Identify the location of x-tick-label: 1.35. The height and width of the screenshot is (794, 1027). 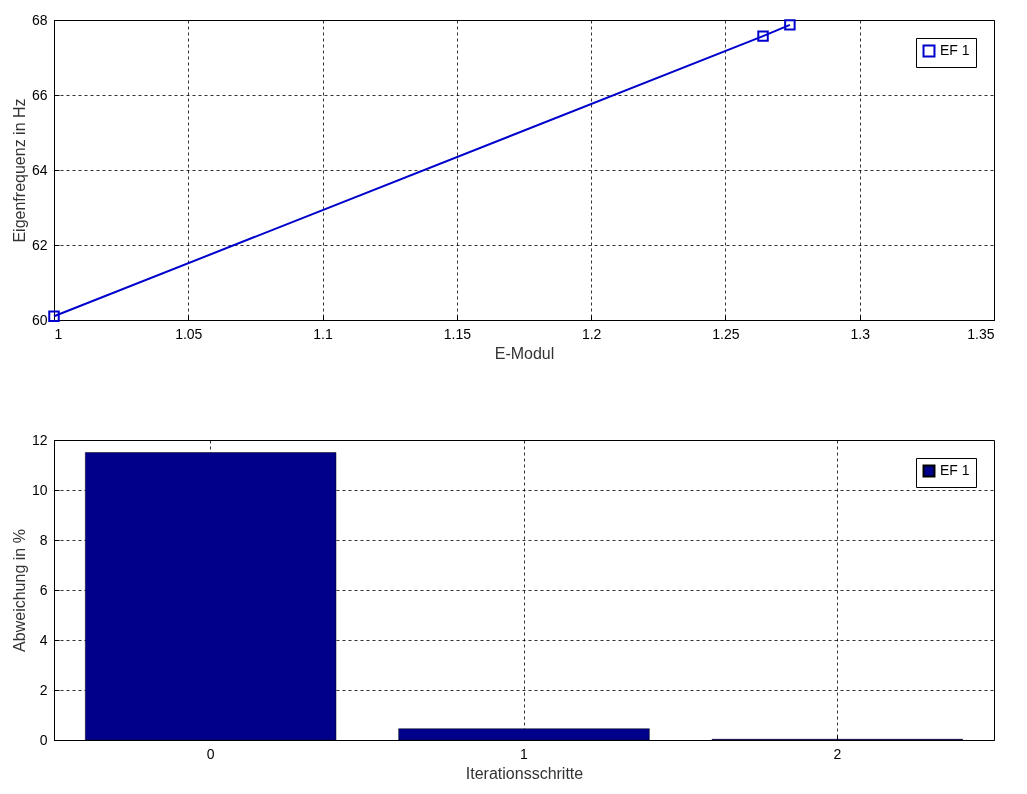
(981, 333).